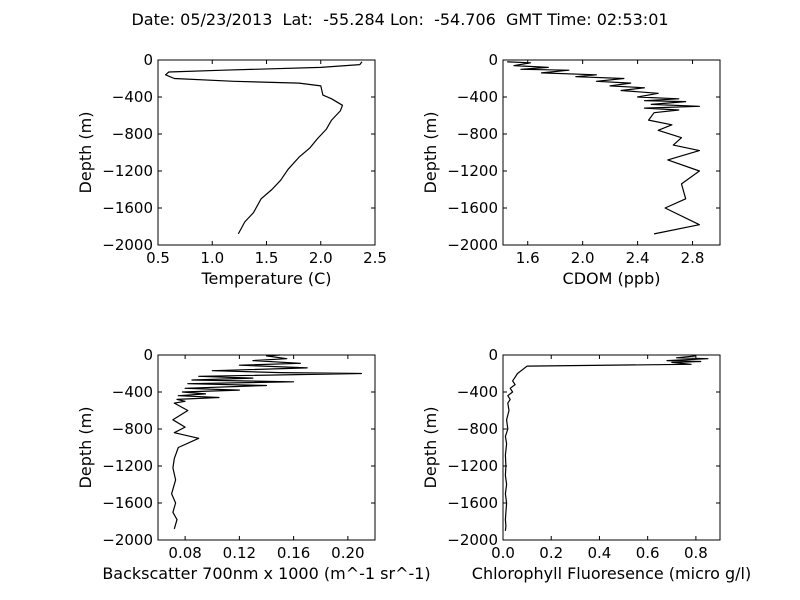  I want to click on x-tick-label: 0.5, so click(158, 258).